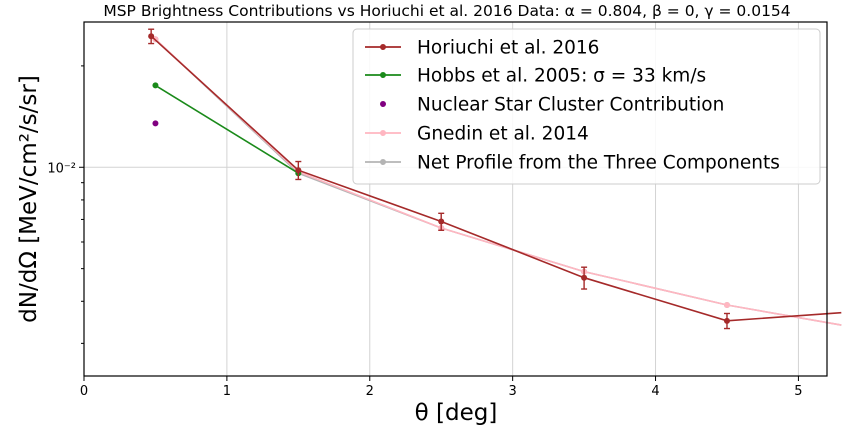  I want to click on x-axis-label: θ [deg], so click(456, 413).